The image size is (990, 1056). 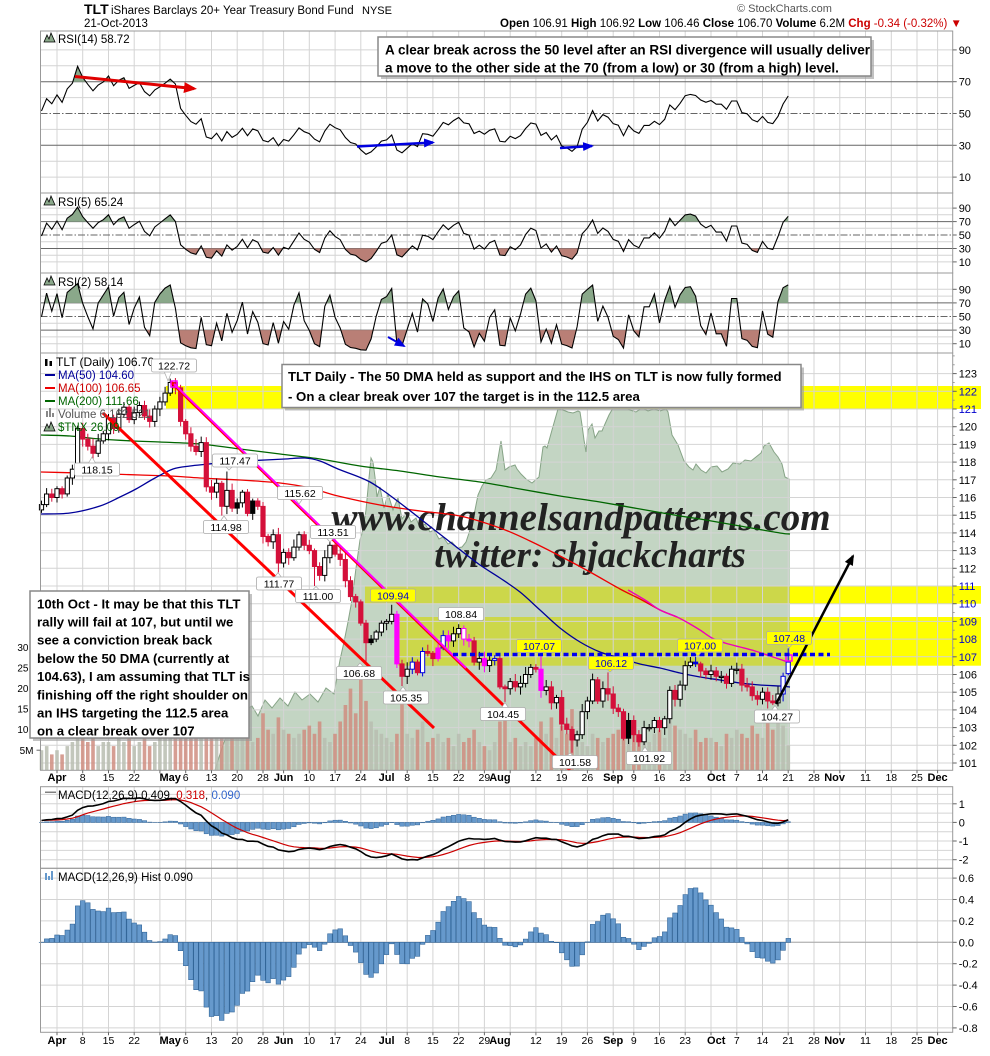 What do you see at coordinates (105, 362) in the screenshot?
I see `svg-text: TLT (Daily) 106.70` at bounding box center [105, 362].